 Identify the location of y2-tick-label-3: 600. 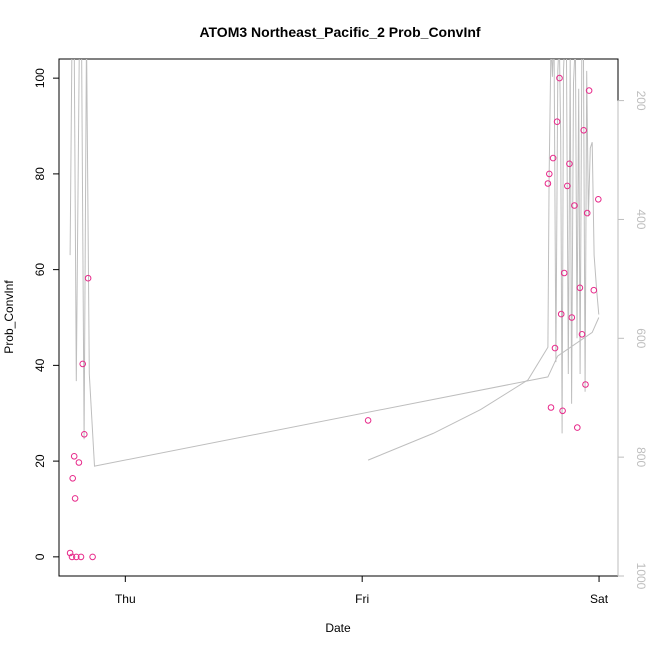
(641, 338).